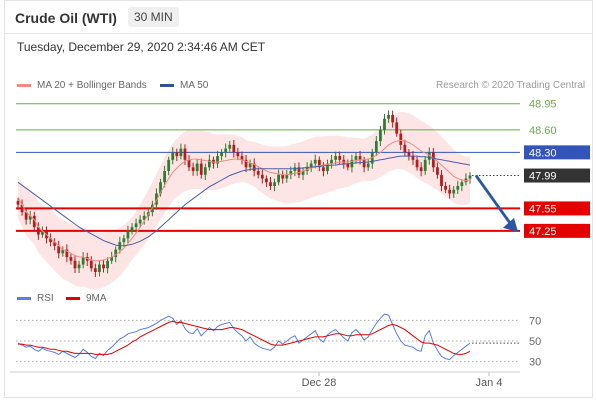 The image size is (596, 400). What do you see at coordinates (543, 153) in the screenshot?
I see `level-label-48.30: 48.30` at bounding box center [543, 153].